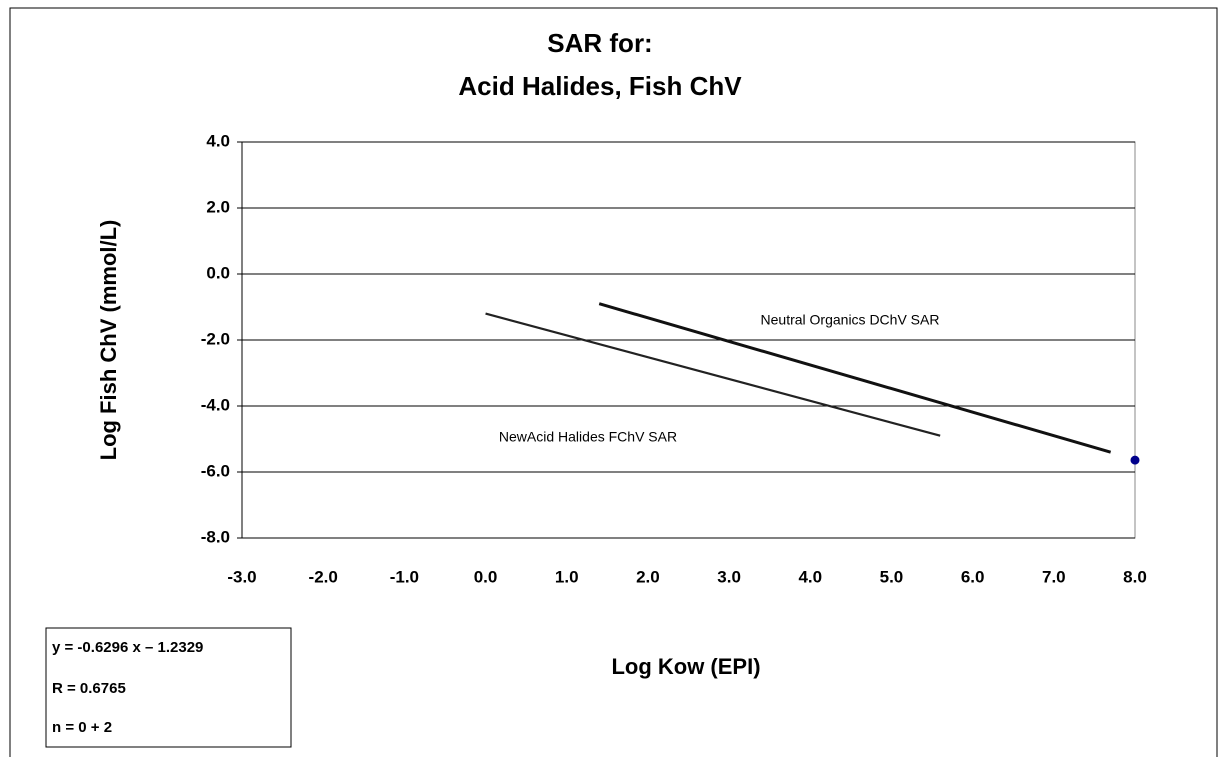 The height and width of the screenshot is (762, 1226). I want to click on x-tick-label: 5.0, so click(892, 576).